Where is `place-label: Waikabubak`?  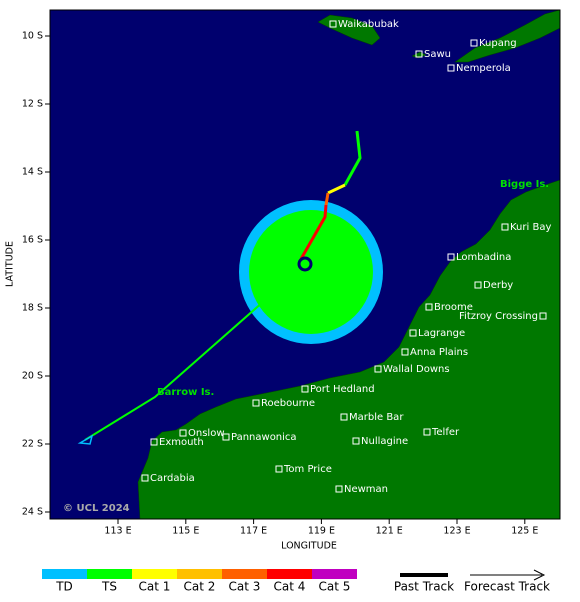 place-label: Waikabubak is located at coordinates (368, 24).